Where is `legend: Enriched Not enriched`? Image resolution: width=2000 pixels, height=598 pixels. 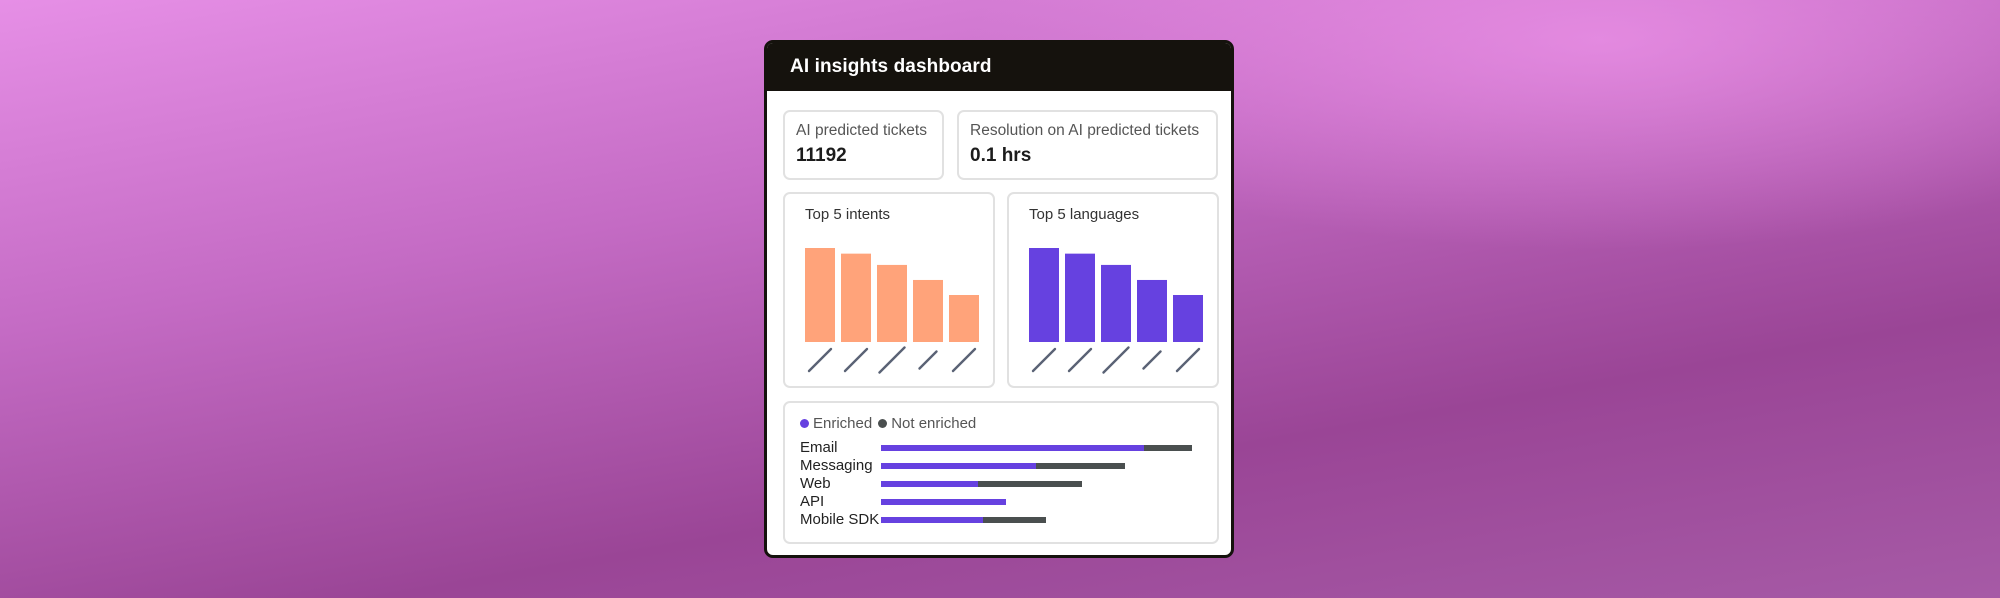
legend: Enriched Not enriched is located at coordinates (891, 423).